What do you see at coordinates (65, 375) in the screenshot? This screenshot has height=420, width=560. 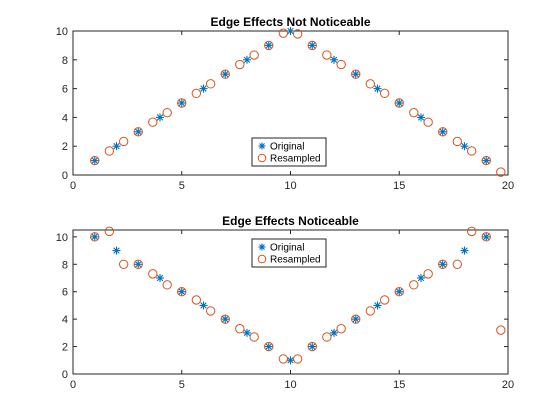 I see `y-tick-label: 0` at bounding box center [65, 375].